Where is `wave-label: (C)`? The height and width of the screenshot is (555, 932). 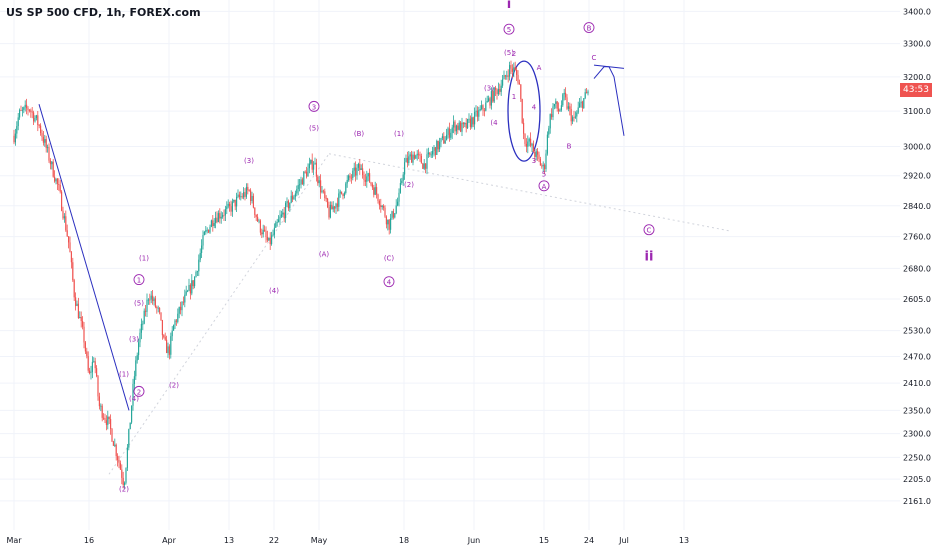
wave-label: (C) is located at coordinates (389, 258).